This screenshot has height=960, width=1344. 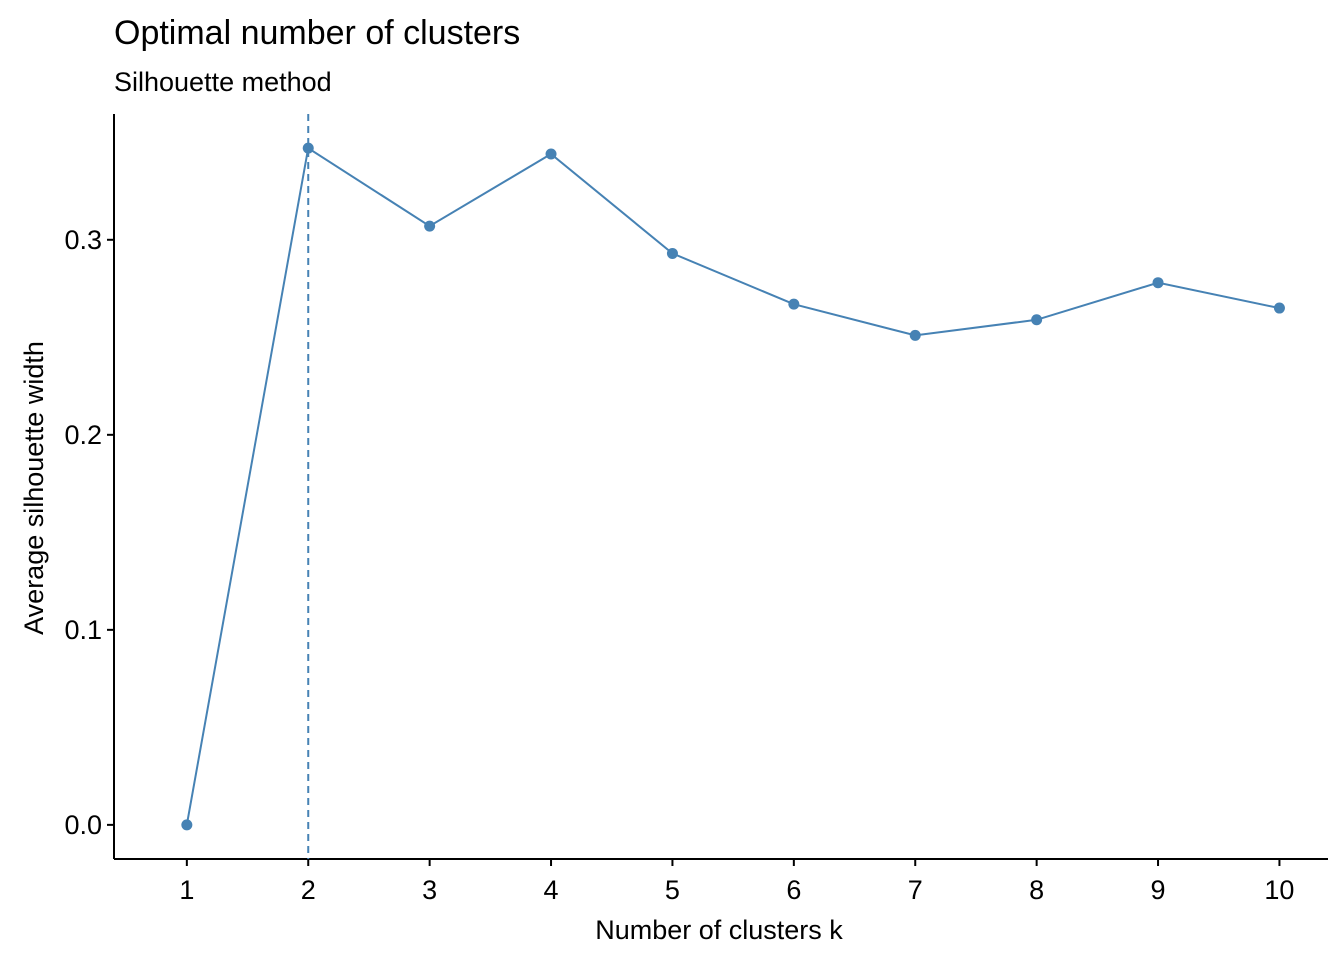 I want to click on x-tick-label: 3, so click(x=429, y=890).